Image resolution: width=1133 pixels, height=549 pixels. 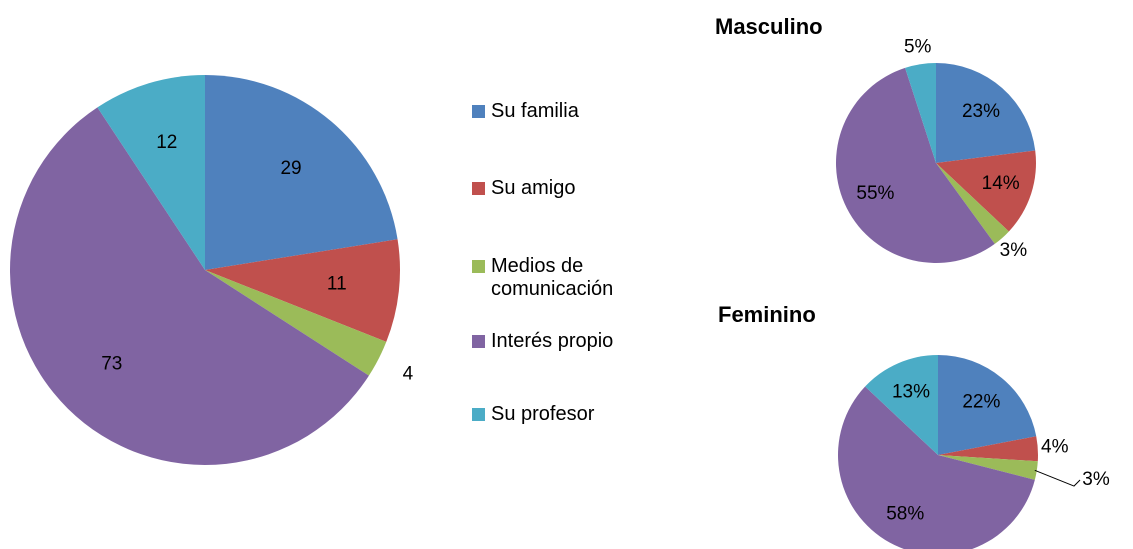 What do you see at coordinates (1055, 447) in the screenshot?
I see `data-label: 4%` at bounding box center [1055, 447].